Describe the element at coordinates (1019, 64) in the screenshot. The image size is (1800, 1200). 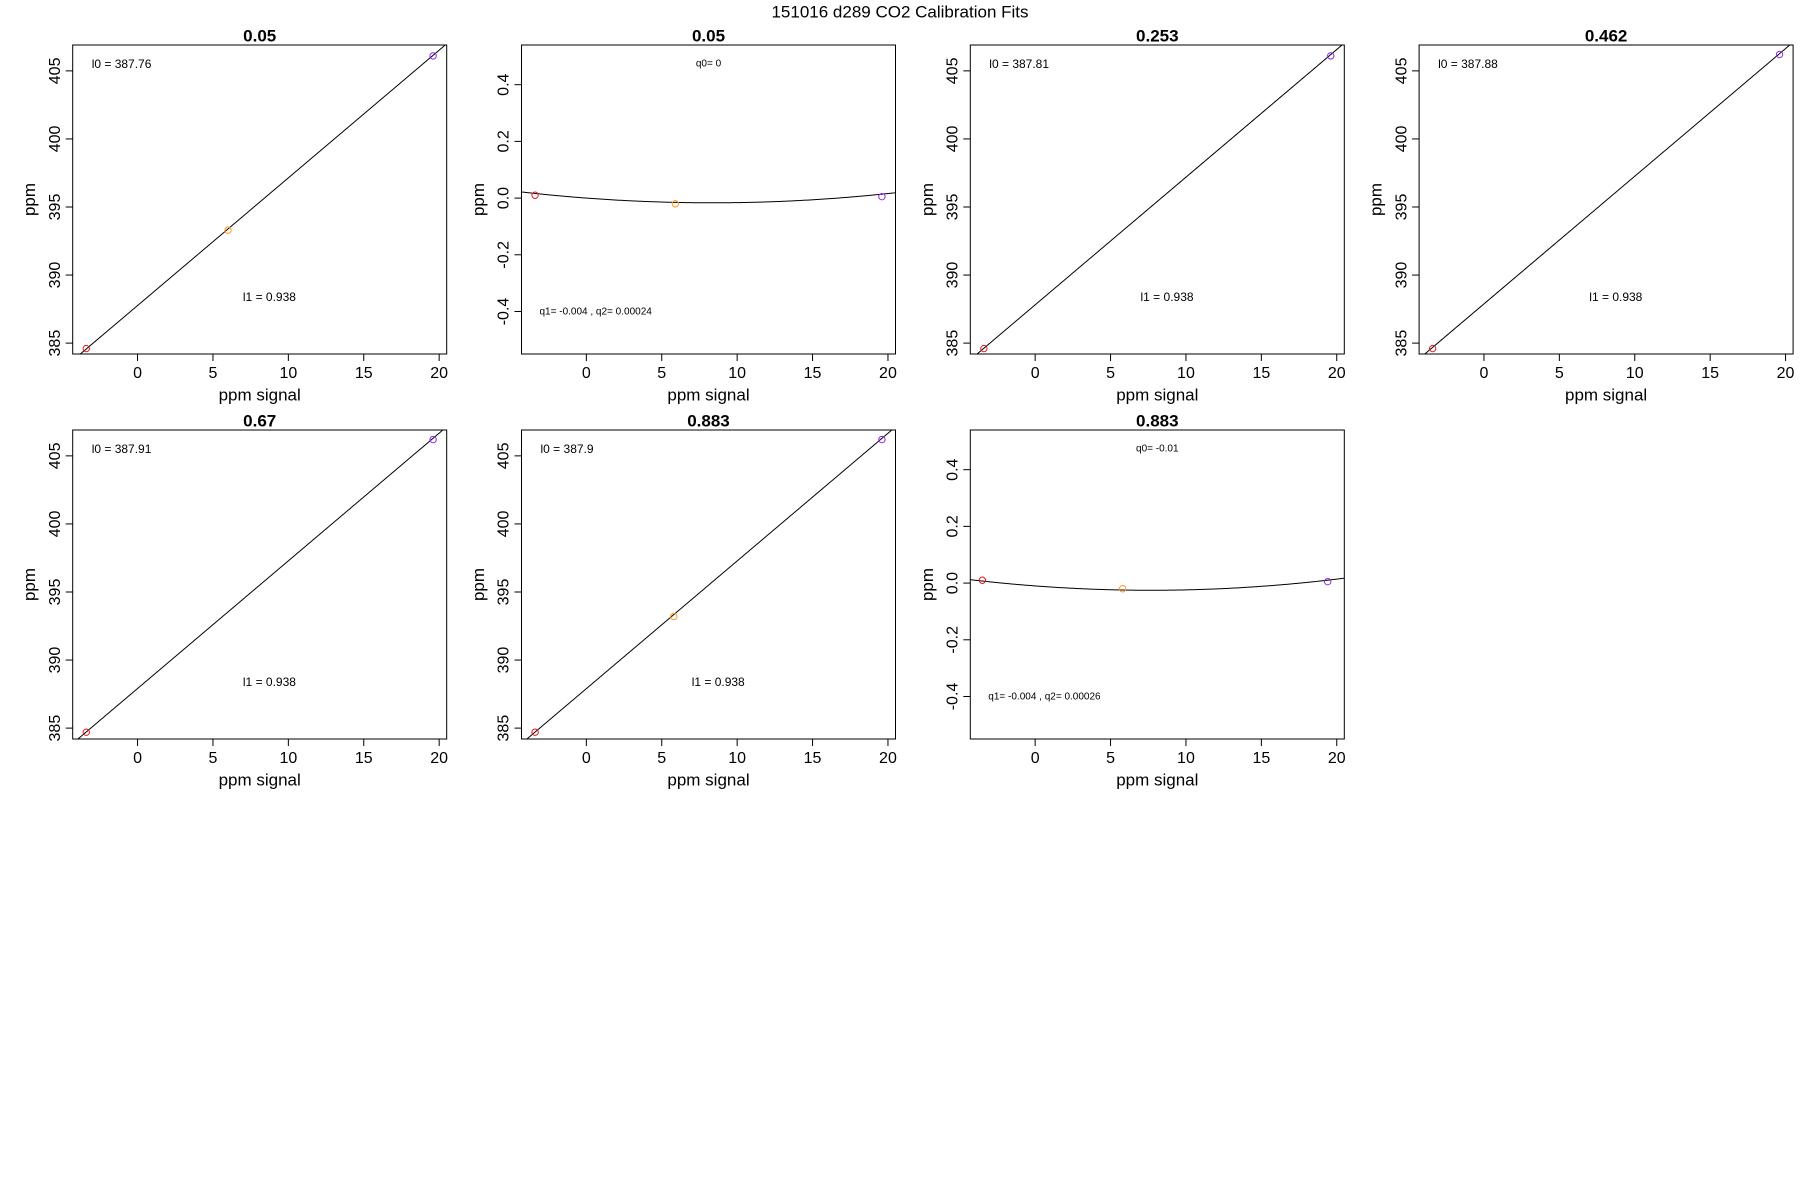
I see `fit-annotation: l0 = 387.81` at that location.